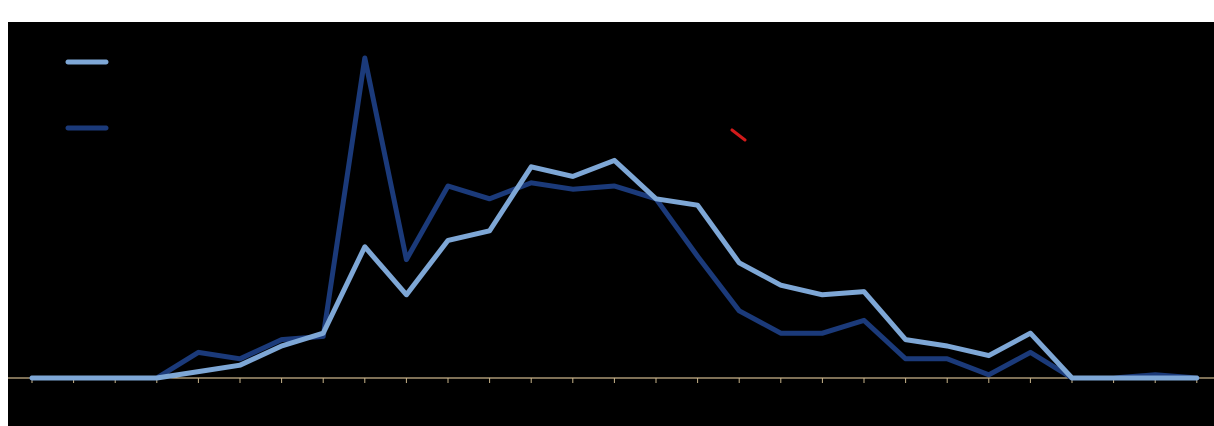 This screenshot has width=1214, height=426. What do you see at coordinates (607, 11) in the screenshot?
I see `top-strip` at bounding box center [607, 11].